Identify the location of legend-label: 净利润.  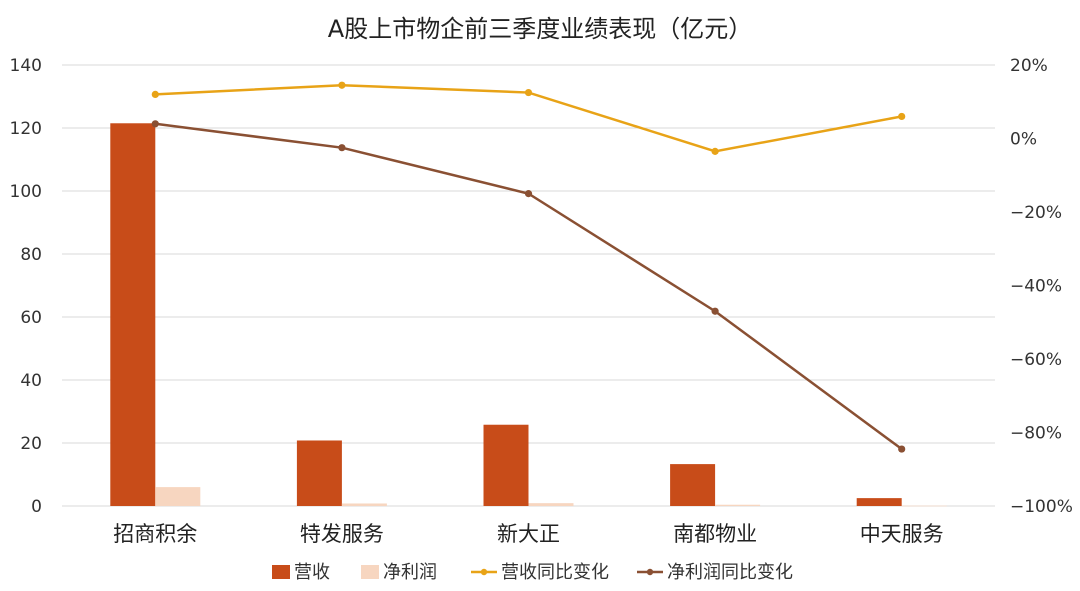
(410, 572).